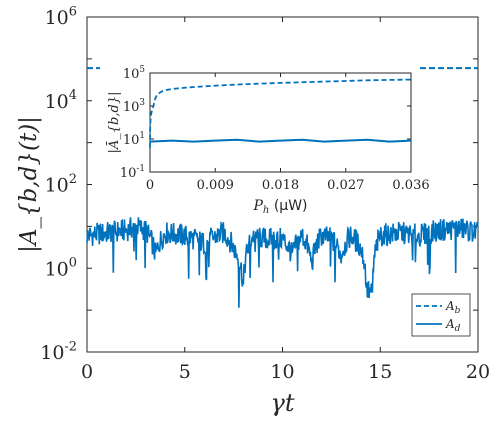 Image resolution: width=498 pixels, height=425 pixels. Describe the element at coordinates (87, 372) in the screenshot. I see `x-tick-label: 0` at that location.